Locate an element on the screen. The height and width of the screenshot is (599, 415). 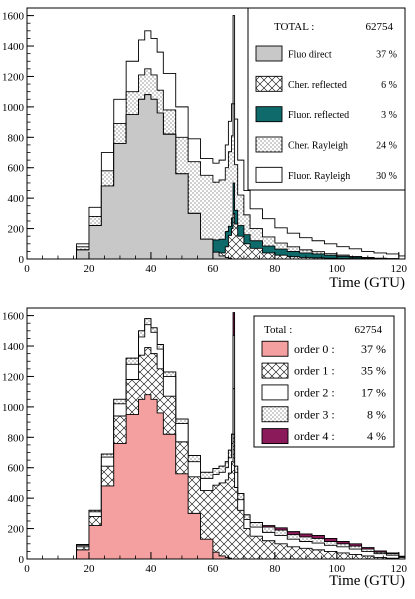
legend-entry-label: order 1 : is located at coordinates (314, 371).